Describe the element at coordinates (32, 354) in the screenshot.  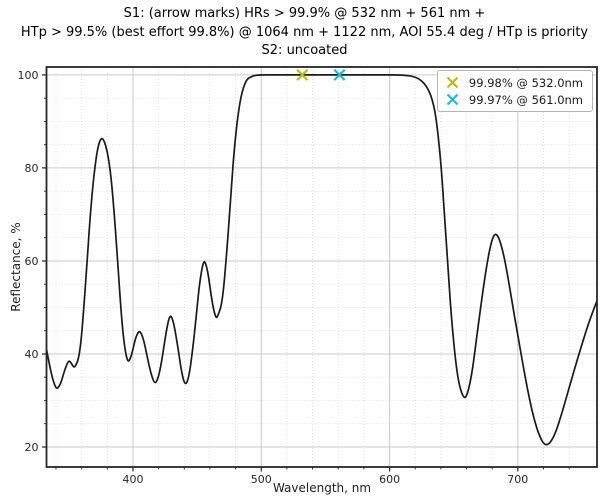
I see `y-tick-label: 40` at that location.